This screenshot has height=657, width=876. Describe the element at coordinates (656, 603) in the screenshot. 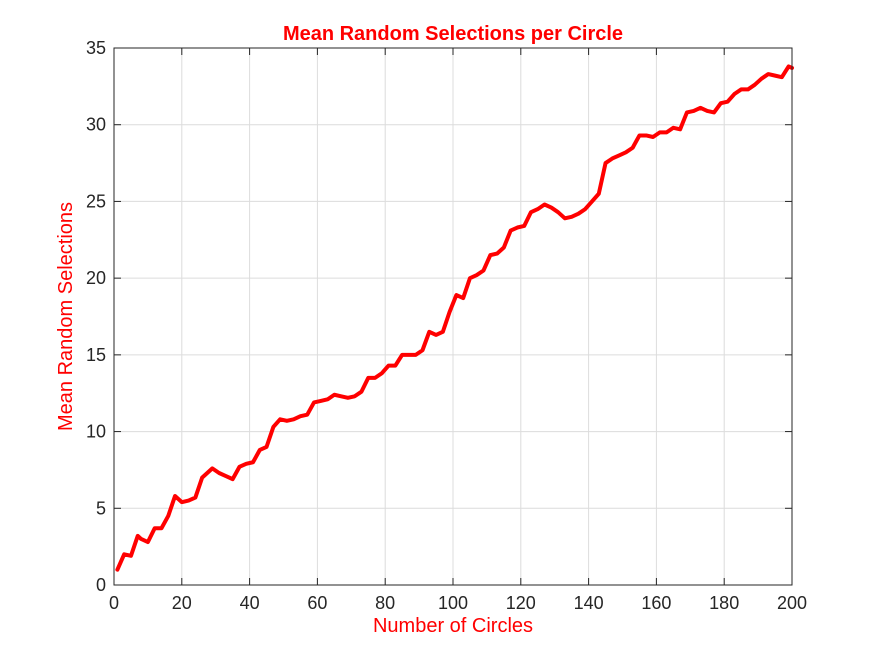

I see `x-tick-label: 160` at that location.